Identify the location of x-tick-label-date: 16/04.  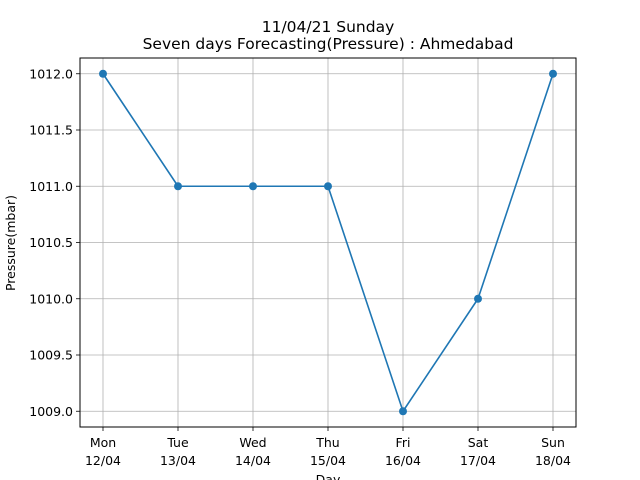
(403, 460).